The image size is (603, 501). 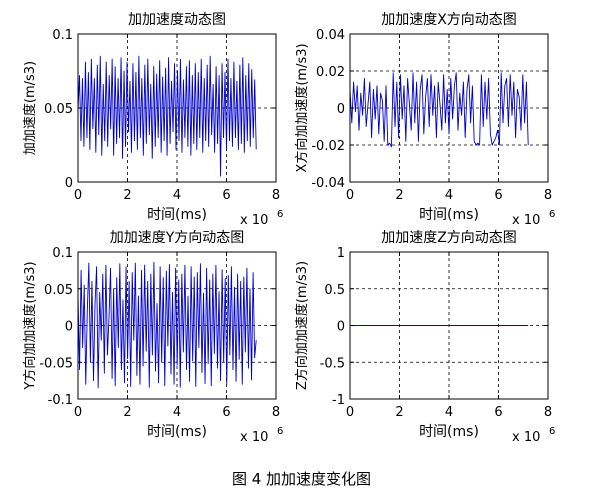 I want to click on chart-title: 加加速度X方向动态图, so click(x=449, y=20).